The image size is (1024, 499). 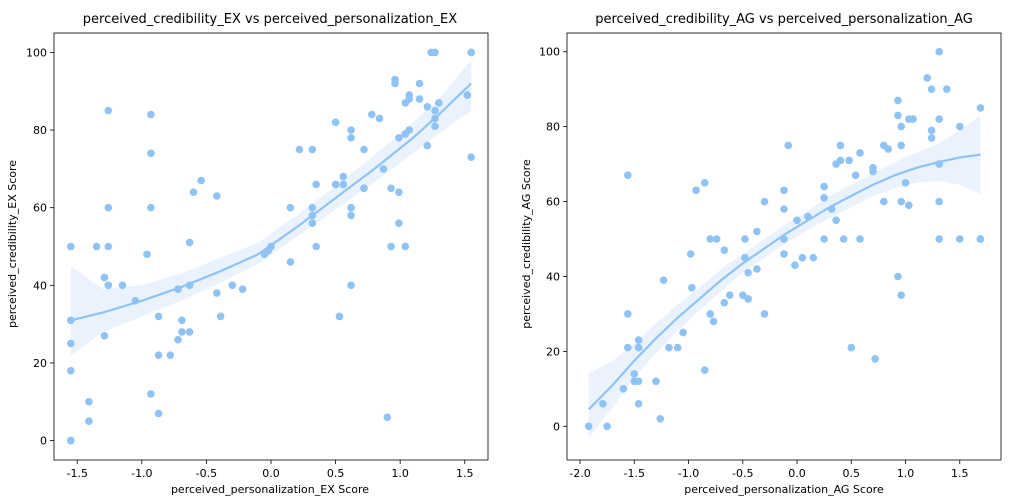 What do you see at coordinates (556, 426) in the screenshot?
I see `y-tick-label: 0` at bounding box center [556, 426].